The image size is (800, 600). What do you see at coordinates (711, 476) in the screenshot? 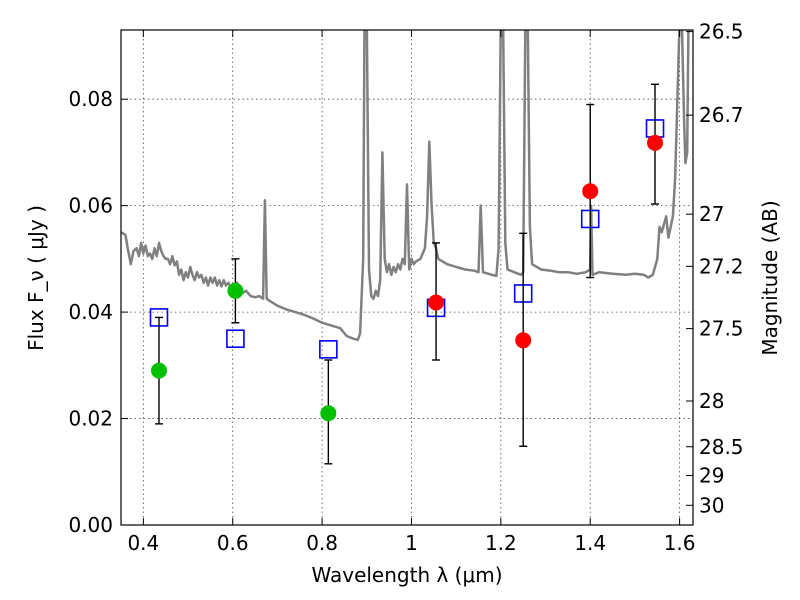
I see `right-tick-label: 29` at bounding box center [711, 476].